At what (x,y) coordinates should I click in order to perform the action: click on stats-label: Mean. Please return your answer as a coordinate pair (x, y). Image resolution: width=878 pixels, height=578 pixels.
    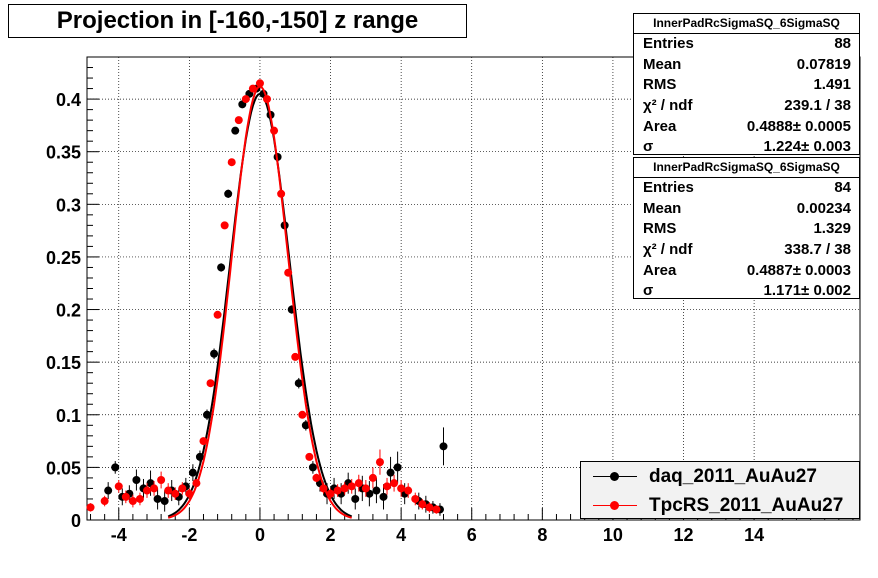
    Looking at the image, I should click on (662, 208).